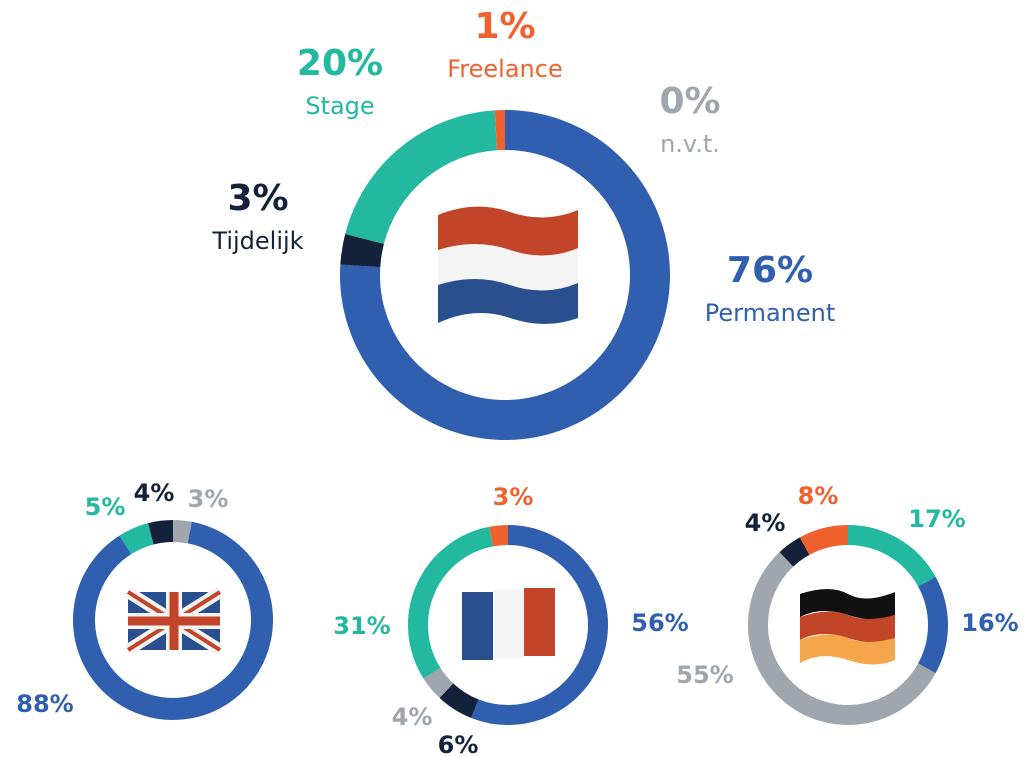 This screenshot has height=757, width=1026. What do you see at coordinates (105, 507) in the screenshot?
I see `value-label: 5%` at bounding box center [105, 507].